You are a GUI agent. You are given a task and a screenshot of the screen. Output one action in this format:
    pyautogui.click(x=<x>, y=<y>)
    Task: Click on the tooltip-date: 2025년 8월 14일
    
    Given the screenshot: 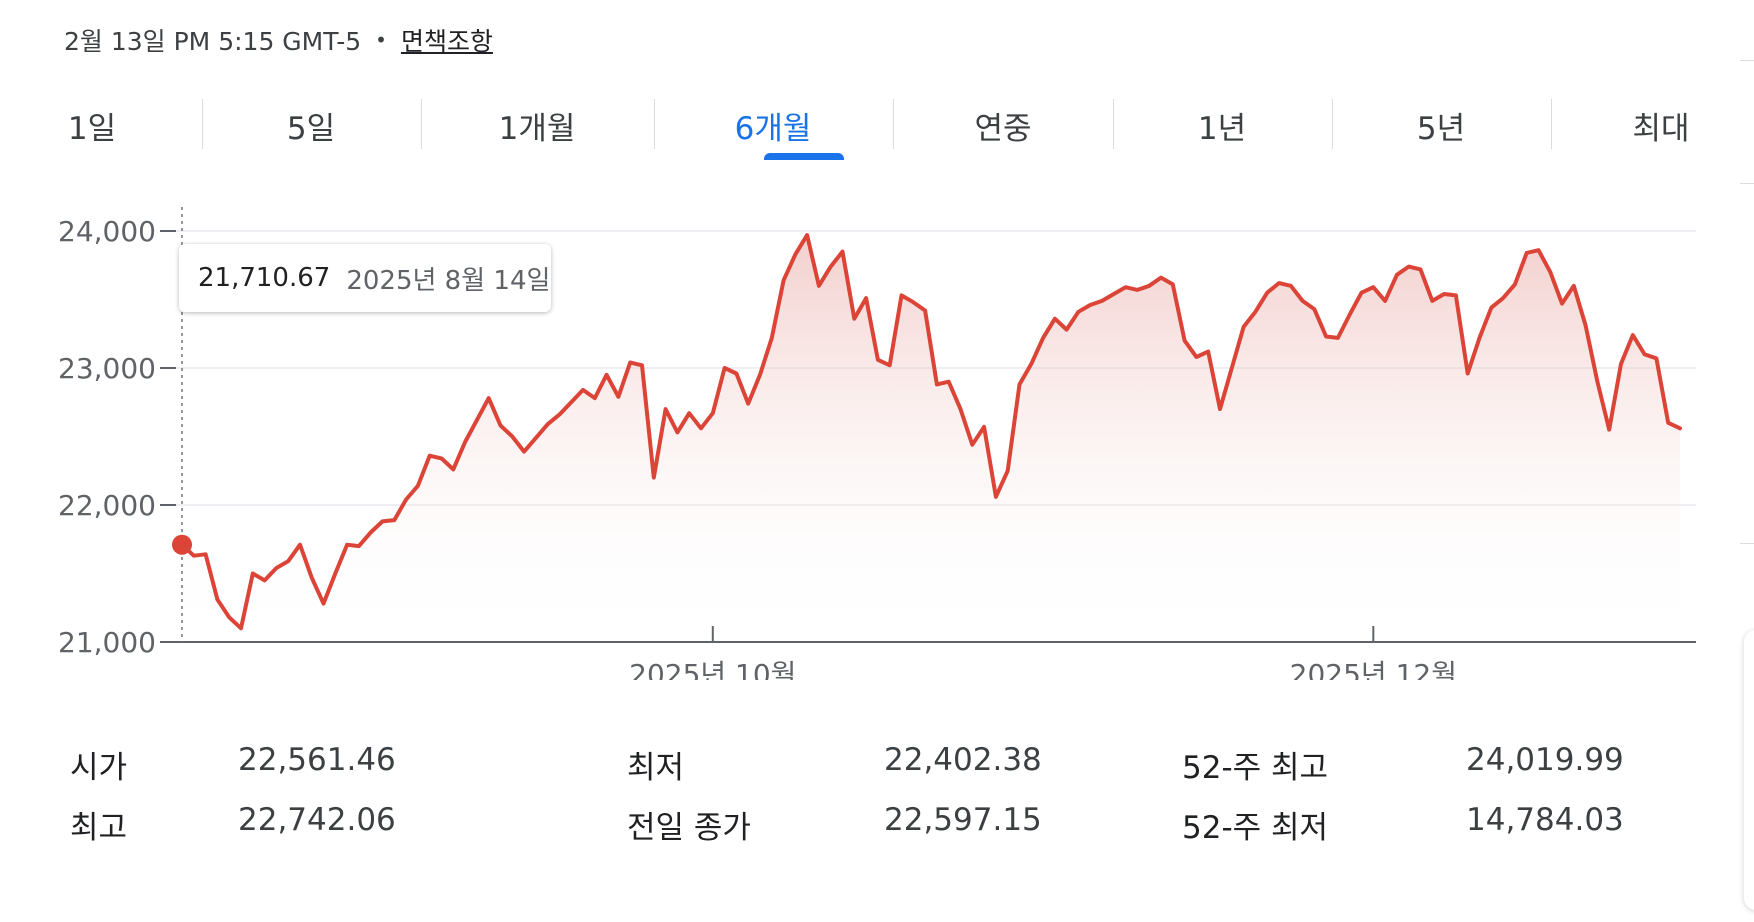 What is the action you would take?
    pyautogui.click(x=448, y=280)
    